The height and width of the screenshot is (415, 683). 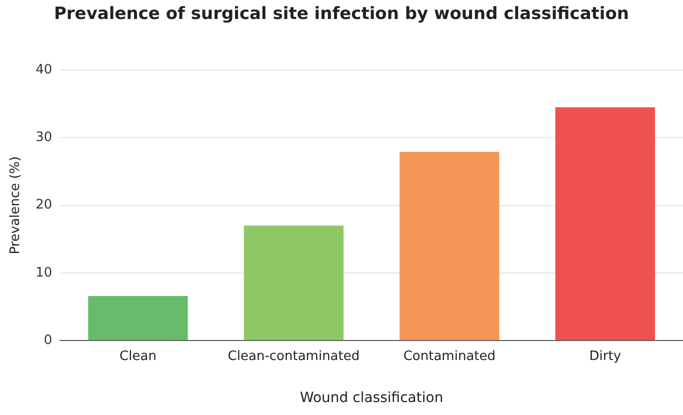 I want to click on x-tick-label: Clean-contaminated, so click(x=294, y=356).